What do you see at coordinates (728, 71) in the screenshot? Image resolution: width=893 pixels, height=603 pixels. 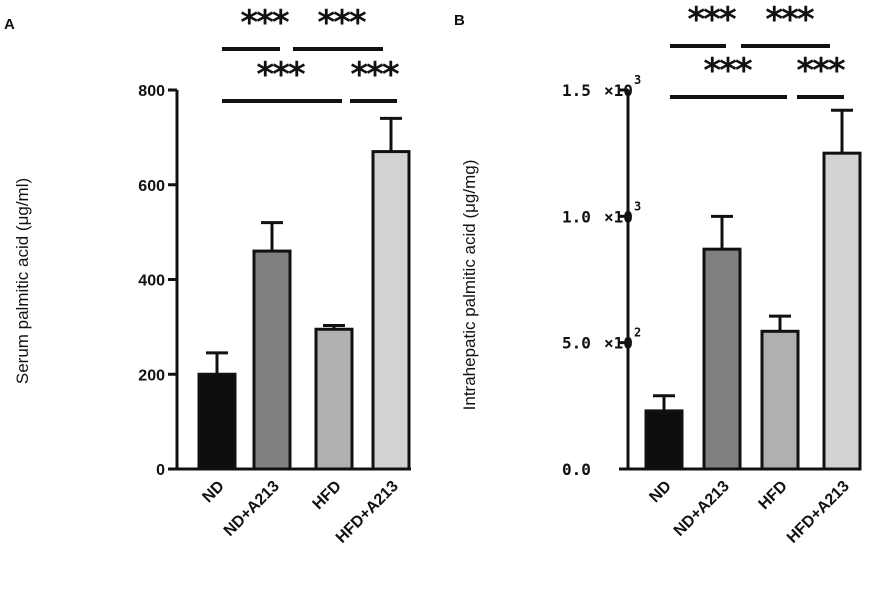 I see `panel-b-significance-stars-2: ***` at bounding box center [728, 71].